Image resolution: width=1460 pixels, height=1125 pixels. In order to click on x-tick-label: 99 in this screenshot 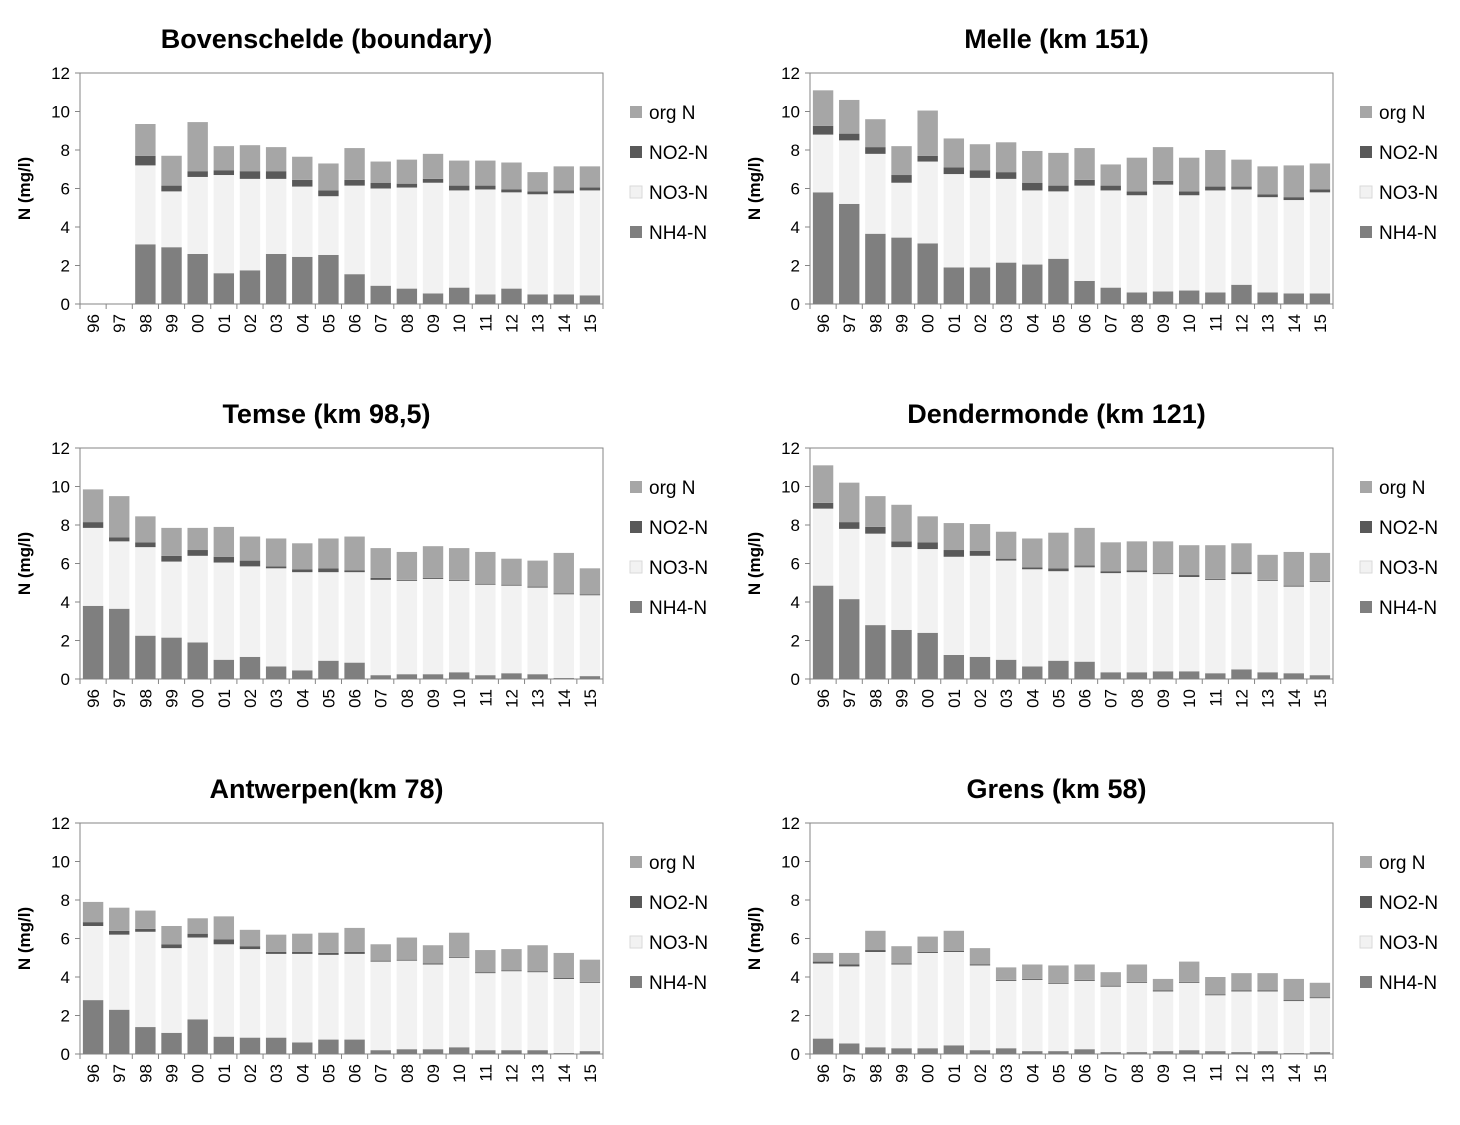, I will do `click(902, 1073)`.